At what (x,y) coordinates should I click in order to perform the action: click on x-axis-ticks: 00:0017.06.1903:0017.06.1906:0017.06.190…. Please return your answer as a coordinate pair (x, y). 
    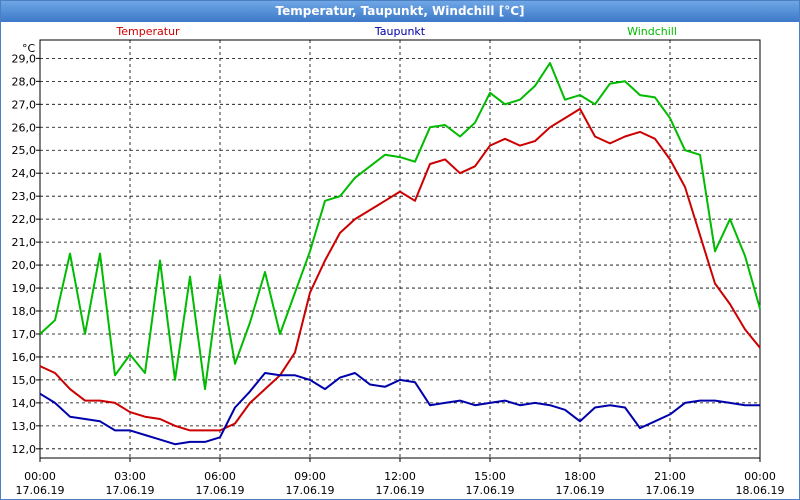
    Looking at the image, I should click on (400, 477).